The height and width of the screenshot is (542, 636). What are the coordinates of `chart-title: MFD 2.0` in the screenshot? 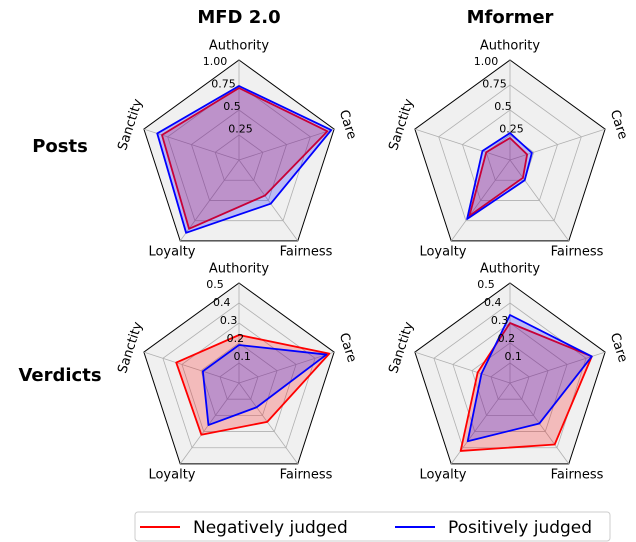 It's located at (238, 17).